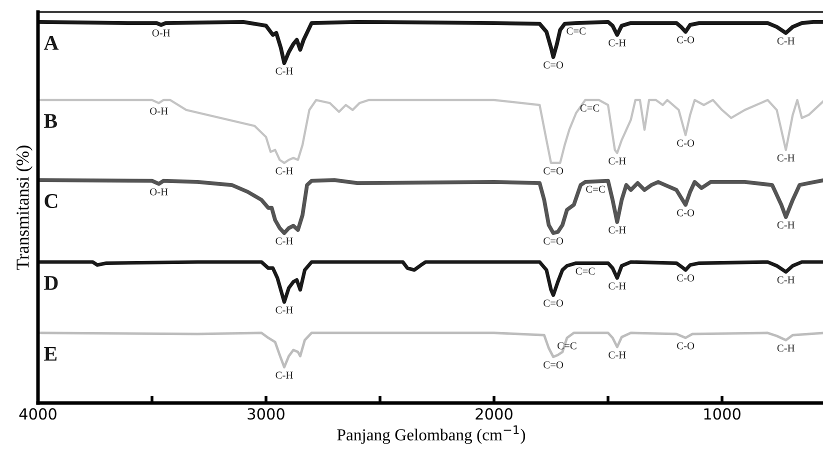 This screenshot has width=823, height=454. I want to click on series-label: B, so click(51, 121).